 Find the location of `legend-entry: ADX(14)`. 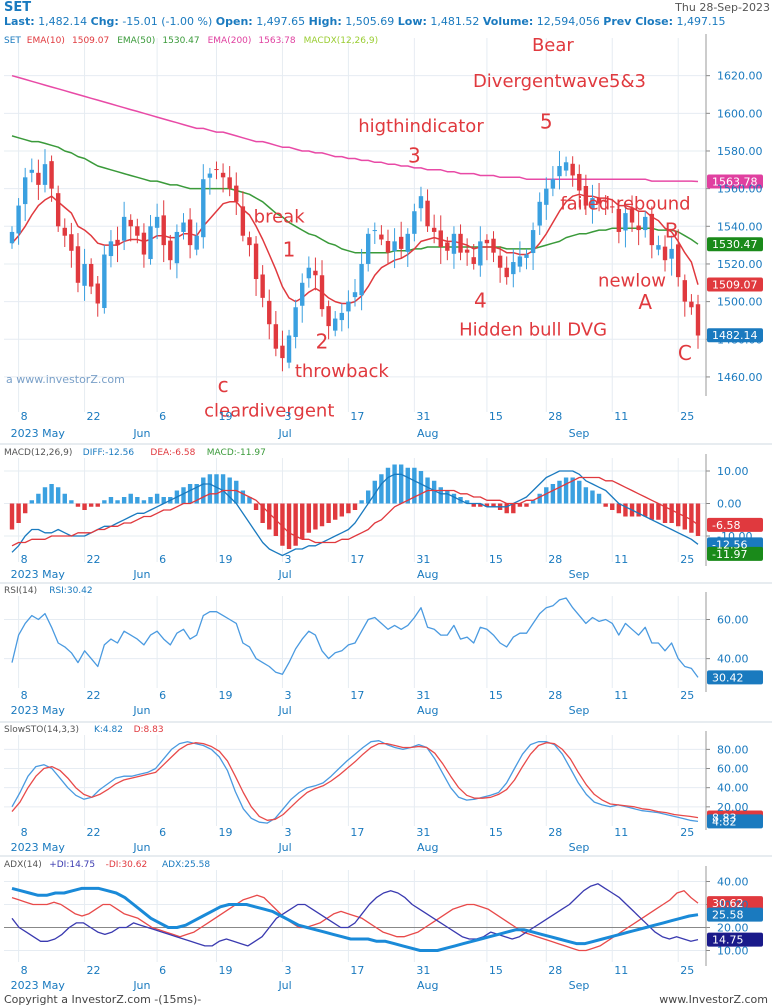

legend-entry: ADX(14) is located at coordinates (23, 865).